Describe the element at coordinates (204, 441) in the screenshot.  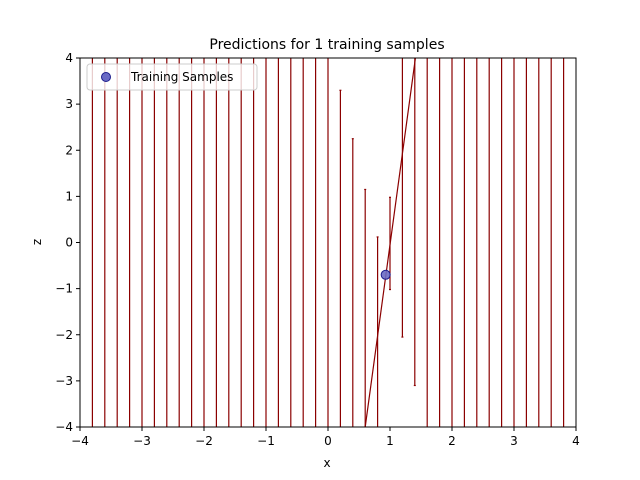
I see `x-tick-label: −2` at that location.